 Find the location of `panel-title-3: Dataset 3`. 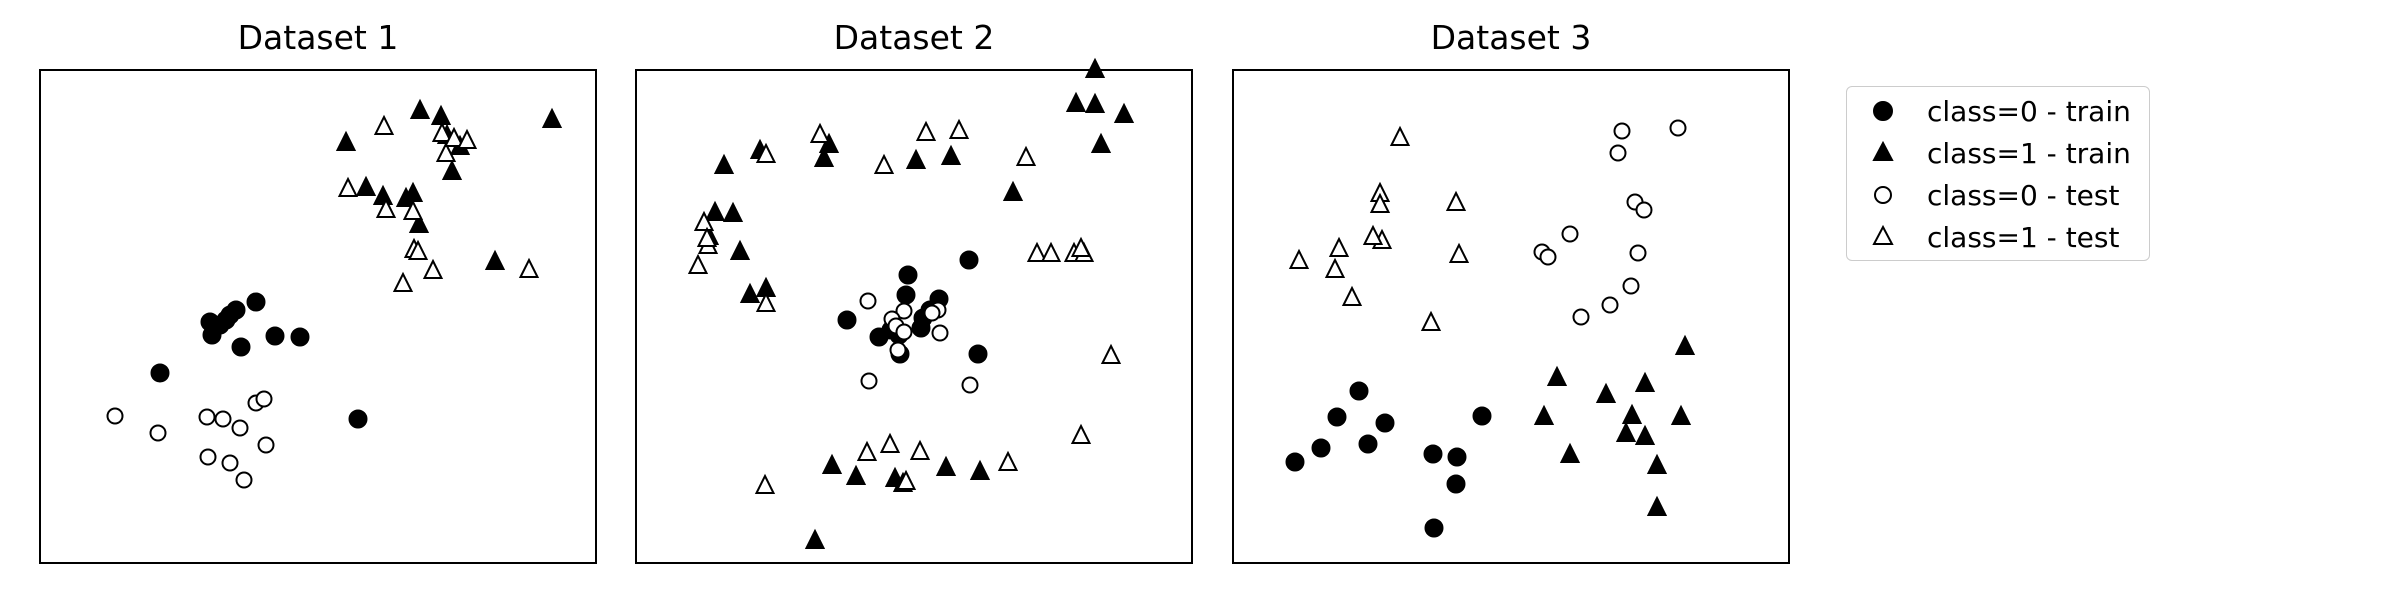

panel-title-3: Dataset 3 is located at coordinates (1511, 37).